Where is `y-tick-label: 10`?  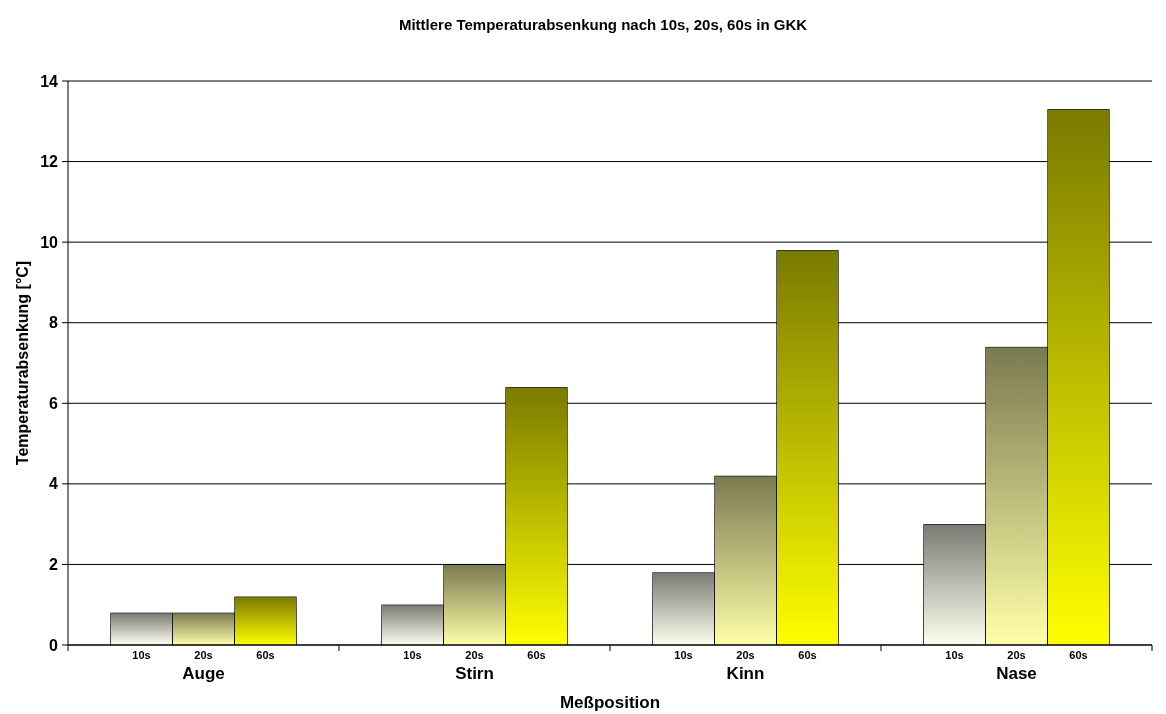
y-tick-label: 10 is located at coordinates (49, 242).